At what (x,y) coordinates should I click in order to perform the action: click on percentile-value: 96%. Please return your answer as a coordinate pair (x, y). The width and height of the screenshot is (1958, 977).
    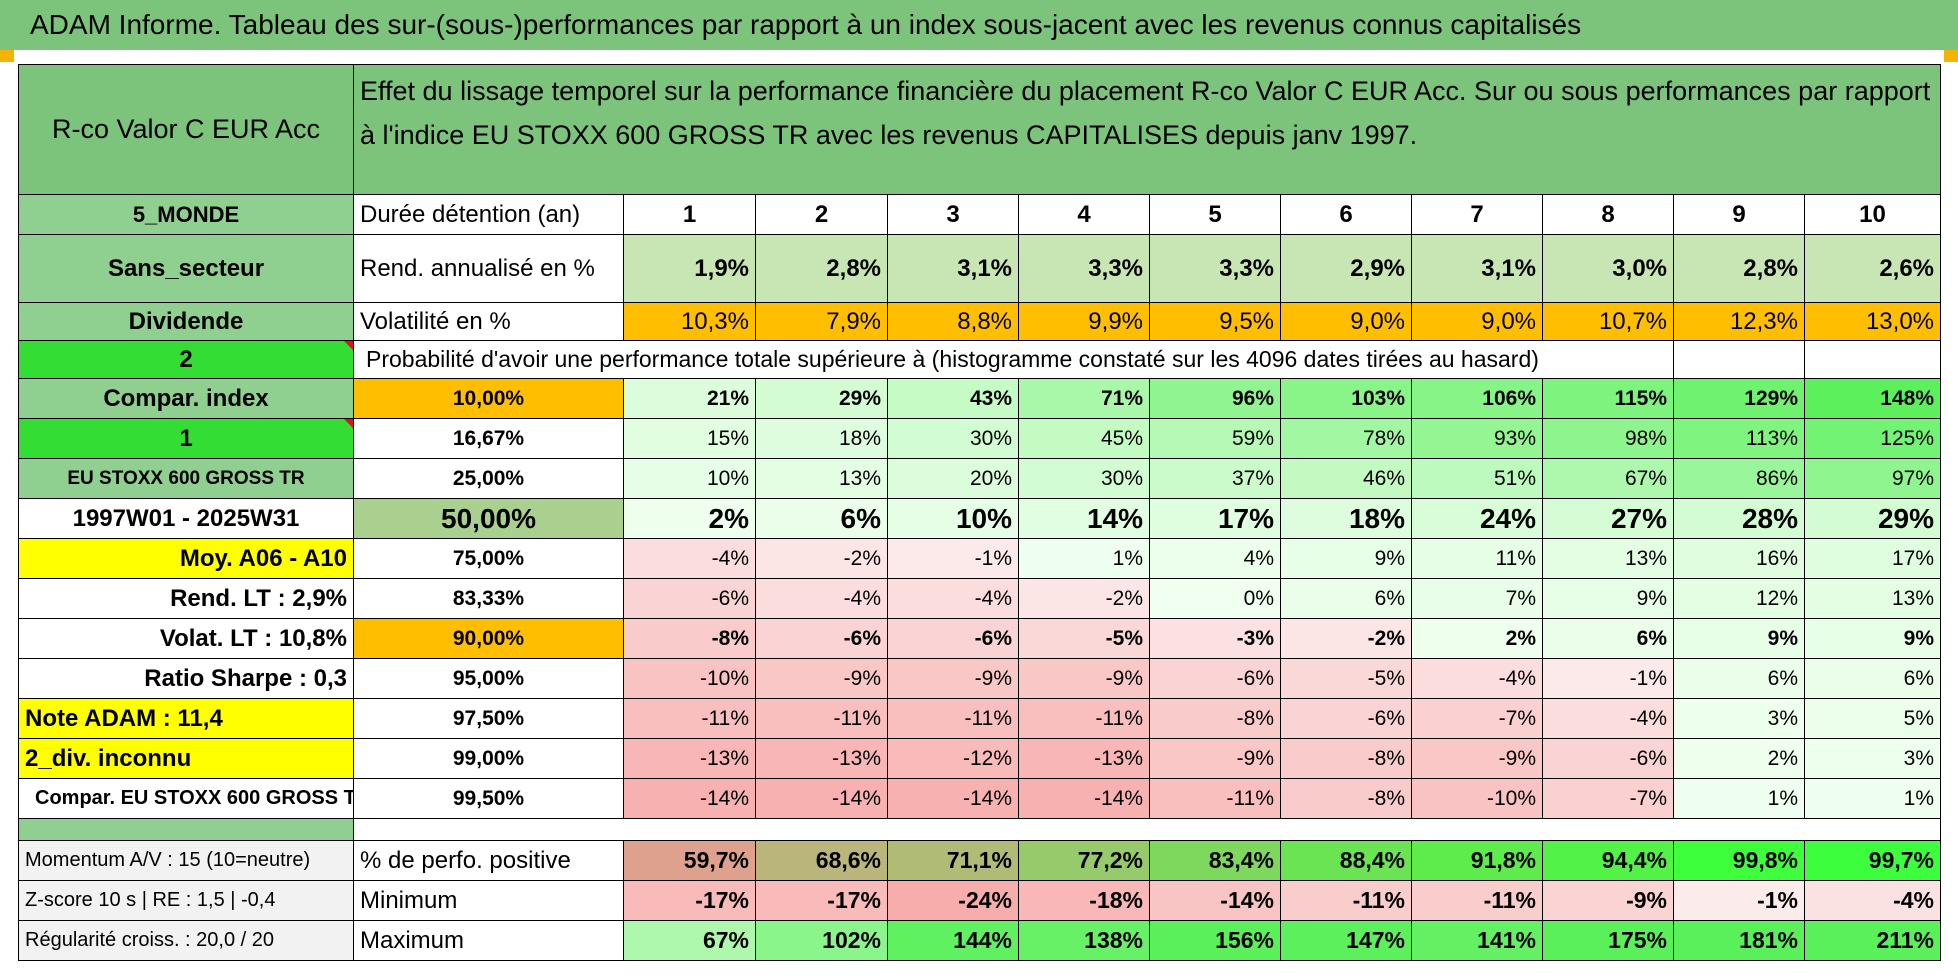
    Looking at the image, I should click on (1215, 398).